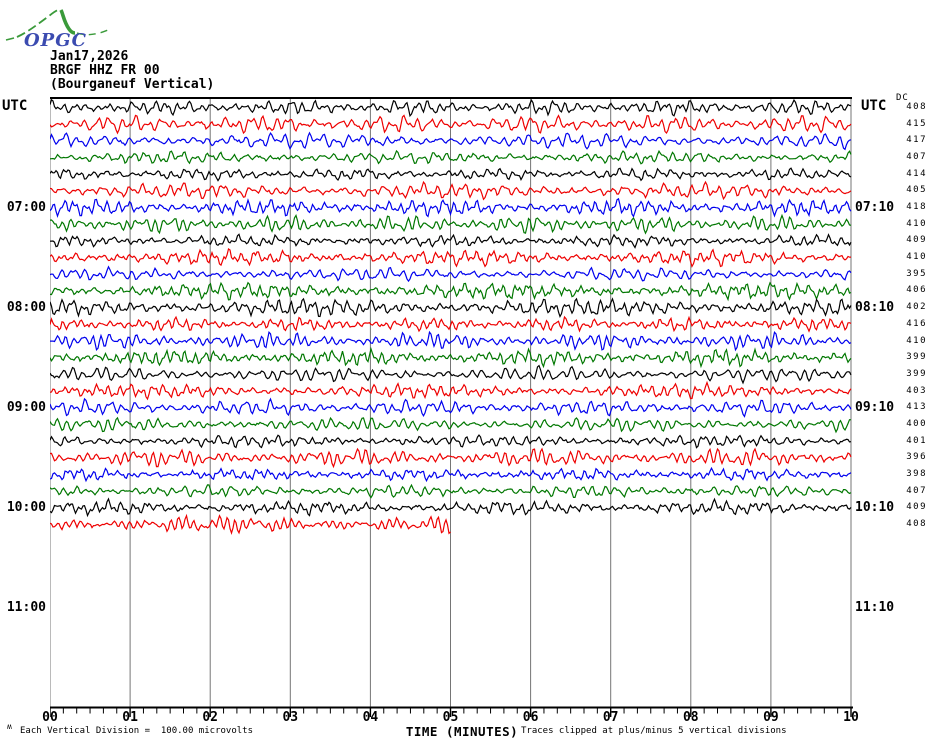  Describe the element at coordinates (875, 607) in the screenshot. I see `utc-hour-label-right: 11:10` at that location.